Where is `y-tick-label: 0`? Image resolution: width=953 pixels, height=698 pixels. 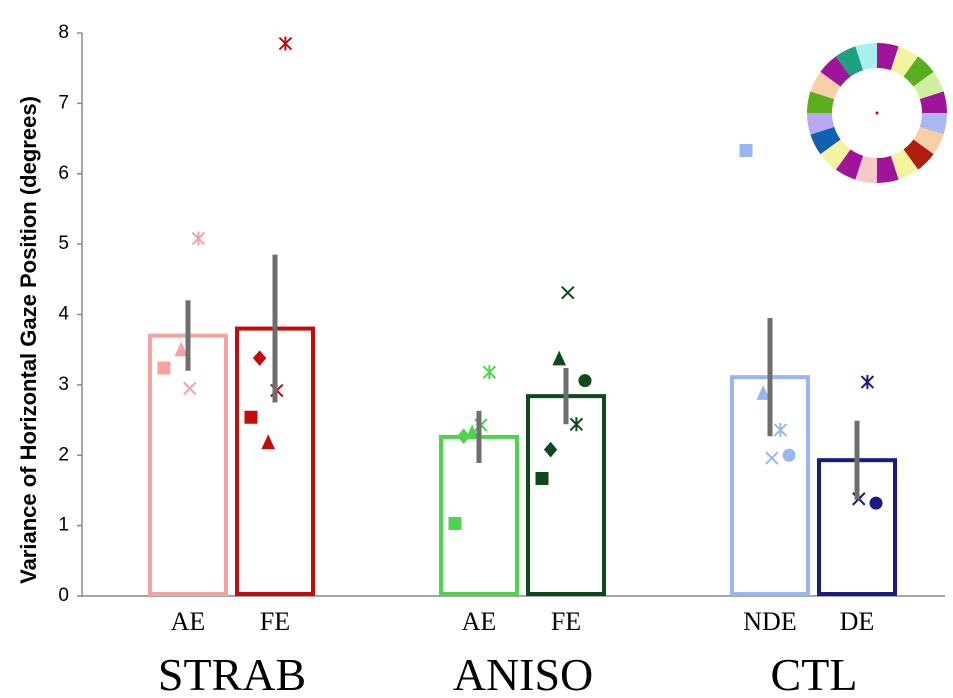 y-tick-label: 0 is located at coordinates (63, 595).